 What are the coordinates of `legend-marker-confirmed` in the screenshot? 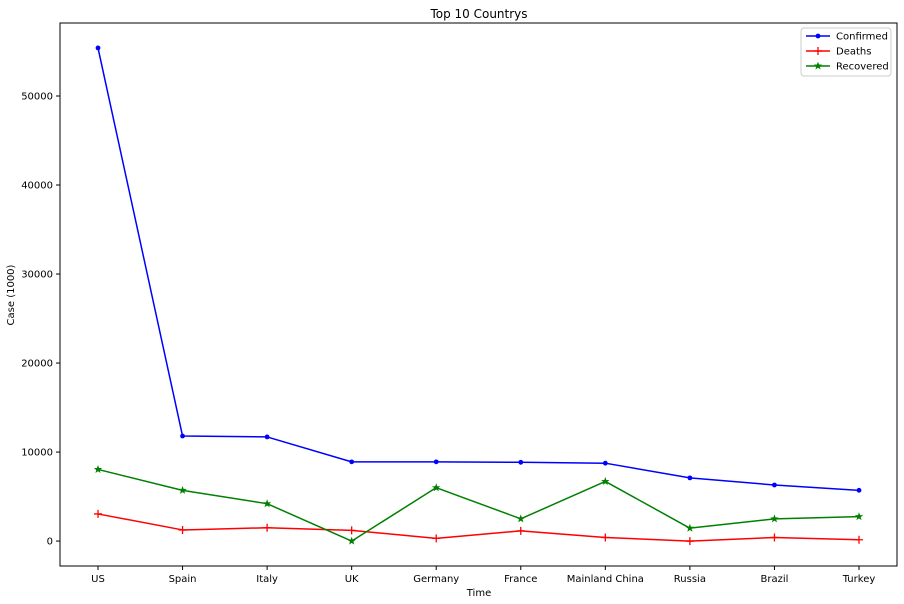 It's located at (818, 36).